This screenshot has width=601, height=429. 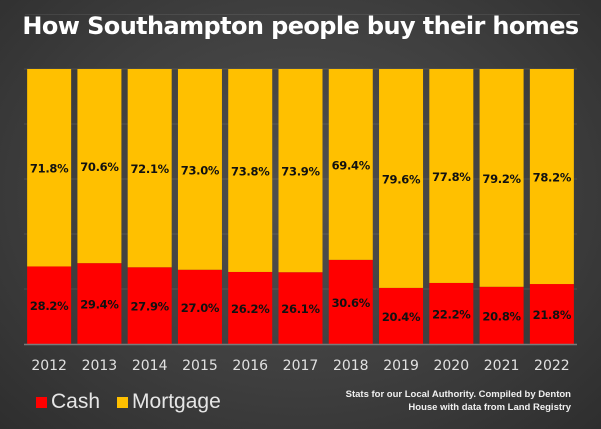 I want to click on source-note-line-2: House with data from Land Registry, so click(x=489, y=407).